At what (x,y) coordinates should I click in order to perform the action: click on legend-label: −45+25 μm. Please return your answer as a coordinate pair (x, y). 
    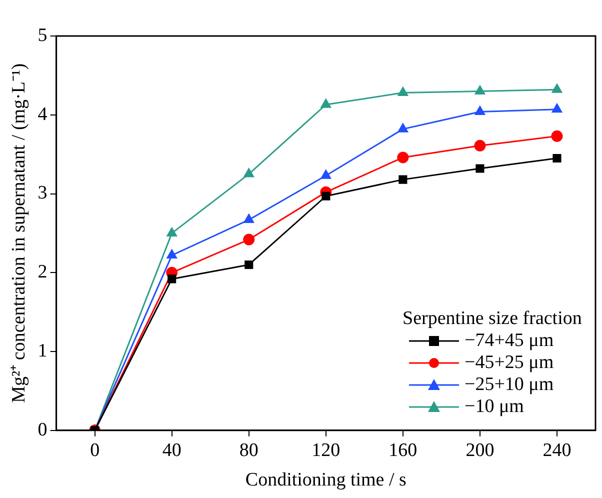
    Looking at the image, I should click on (509, 363).